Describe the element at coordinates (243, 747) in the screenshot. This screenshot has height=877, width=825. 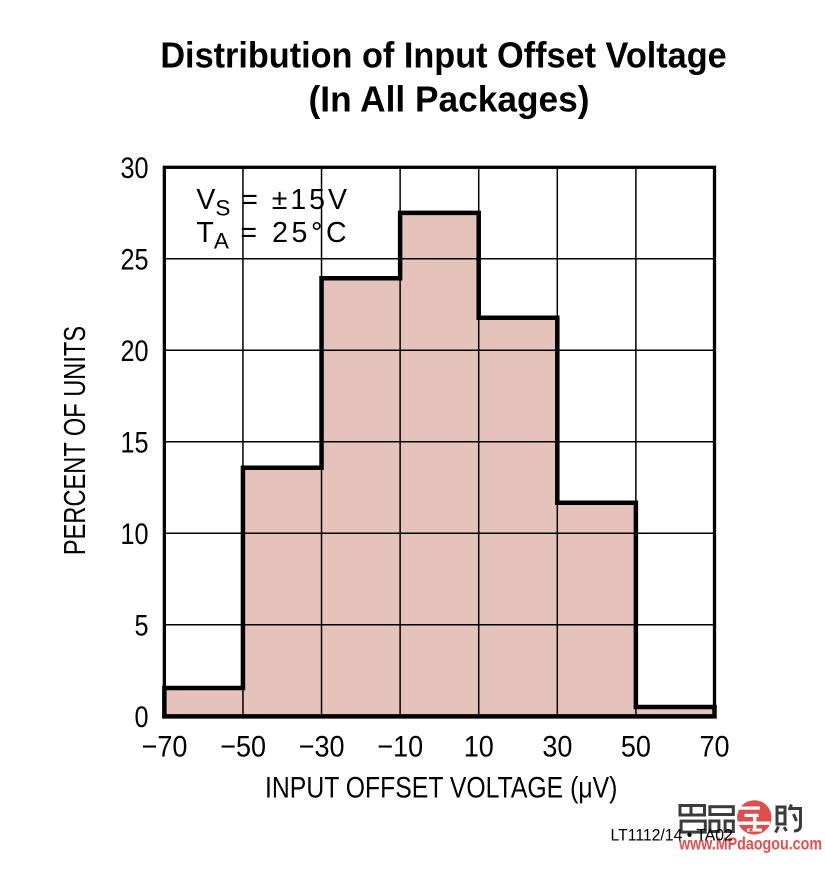
I see `svg-text: −50` at that location.